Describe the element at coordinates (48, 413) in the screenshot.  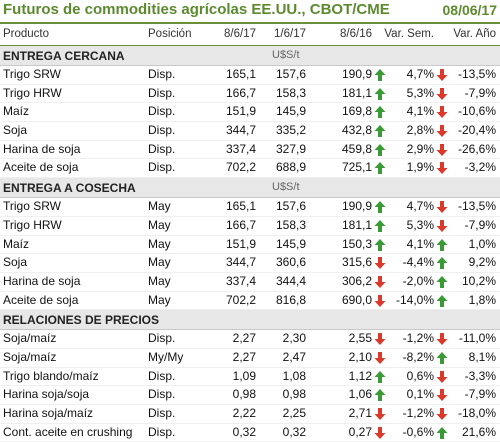
I see `cell-producto: Harina soja/maíz` at that location.